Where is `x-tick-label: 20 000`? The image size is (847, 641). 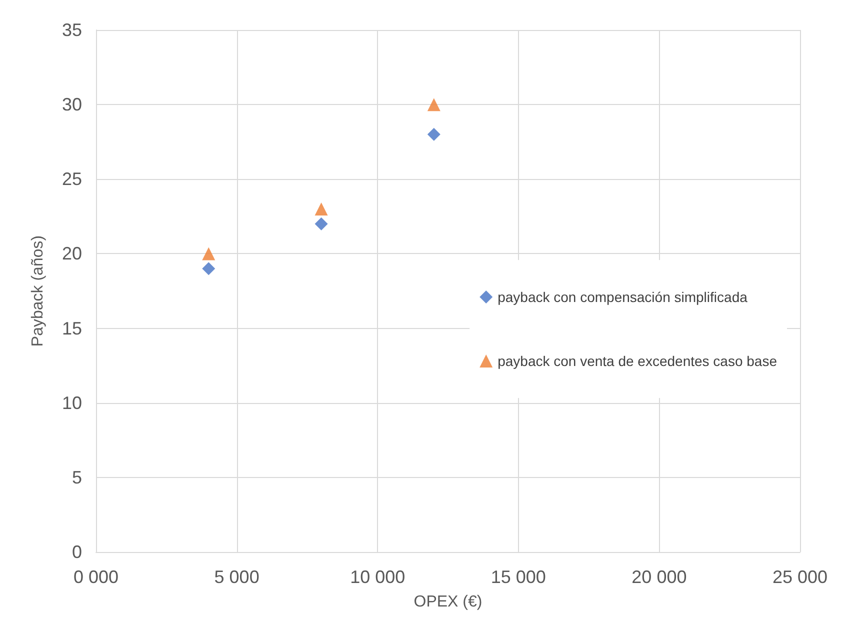 x-tick-label: 20 000 is located at coordinates (659, 577).